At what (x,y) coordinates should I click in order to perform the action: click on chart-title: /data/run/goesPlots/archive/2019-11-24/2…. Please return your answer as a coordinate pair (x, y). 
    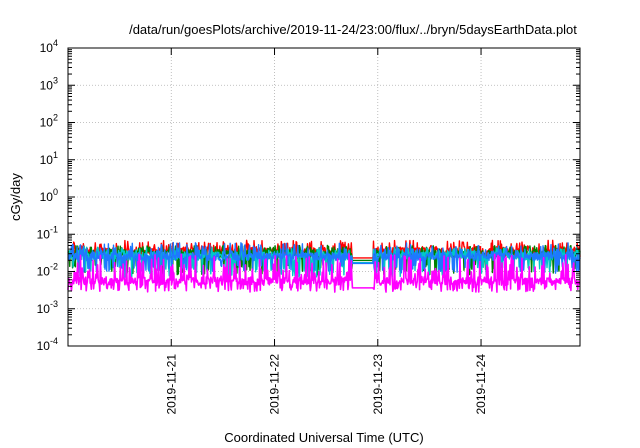
    Looking at the image, I should click on (353, 29).